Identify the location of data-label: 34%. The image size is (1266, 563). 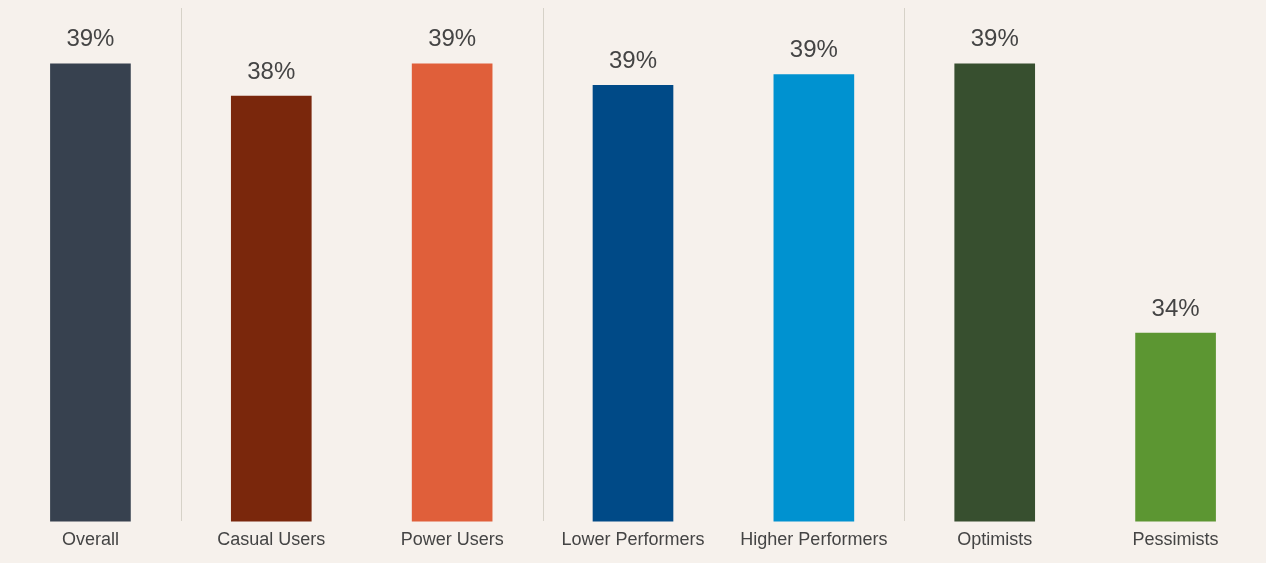
(1175, 307).